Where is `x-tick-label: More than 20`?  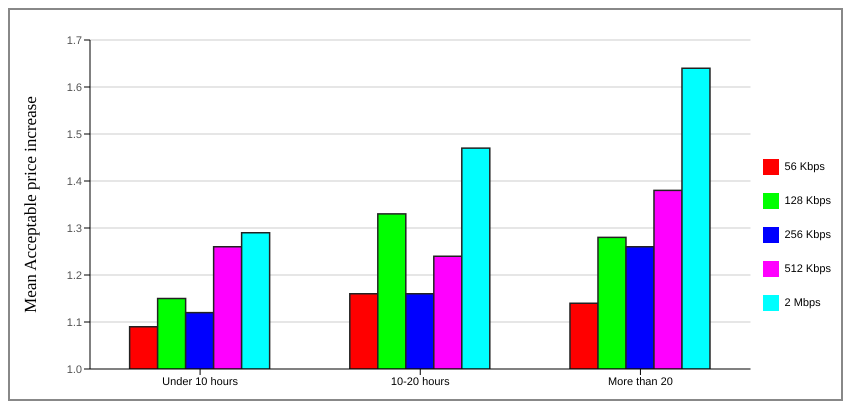 x-tick-label: More than 20 is located at coordinates (640, 382).